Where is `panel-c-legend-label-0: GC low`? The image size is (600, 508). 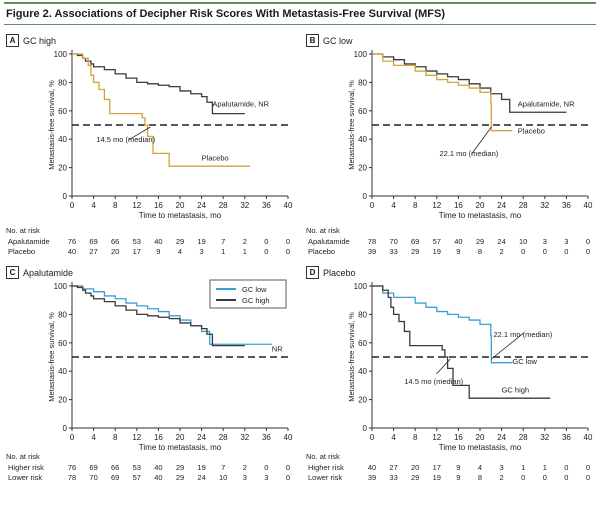 panel-c-legend-label-0: GC low is located at coordinates (254, 289).